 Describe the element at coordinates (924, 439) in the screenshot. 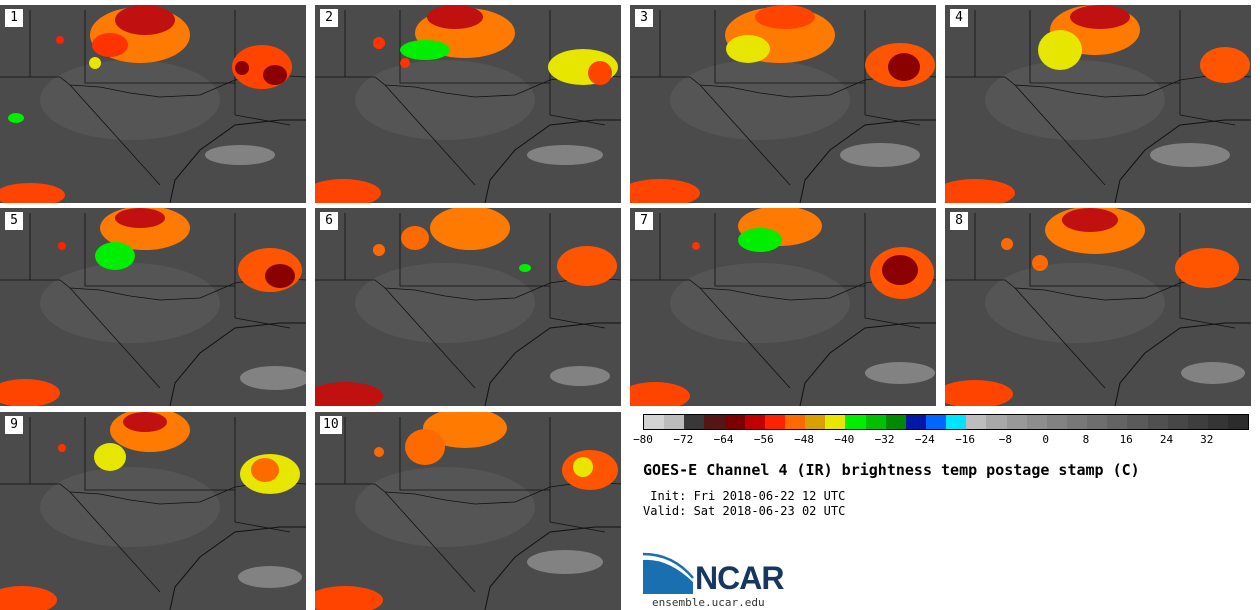

I see `colorbar-tick-label: −24` at that location.